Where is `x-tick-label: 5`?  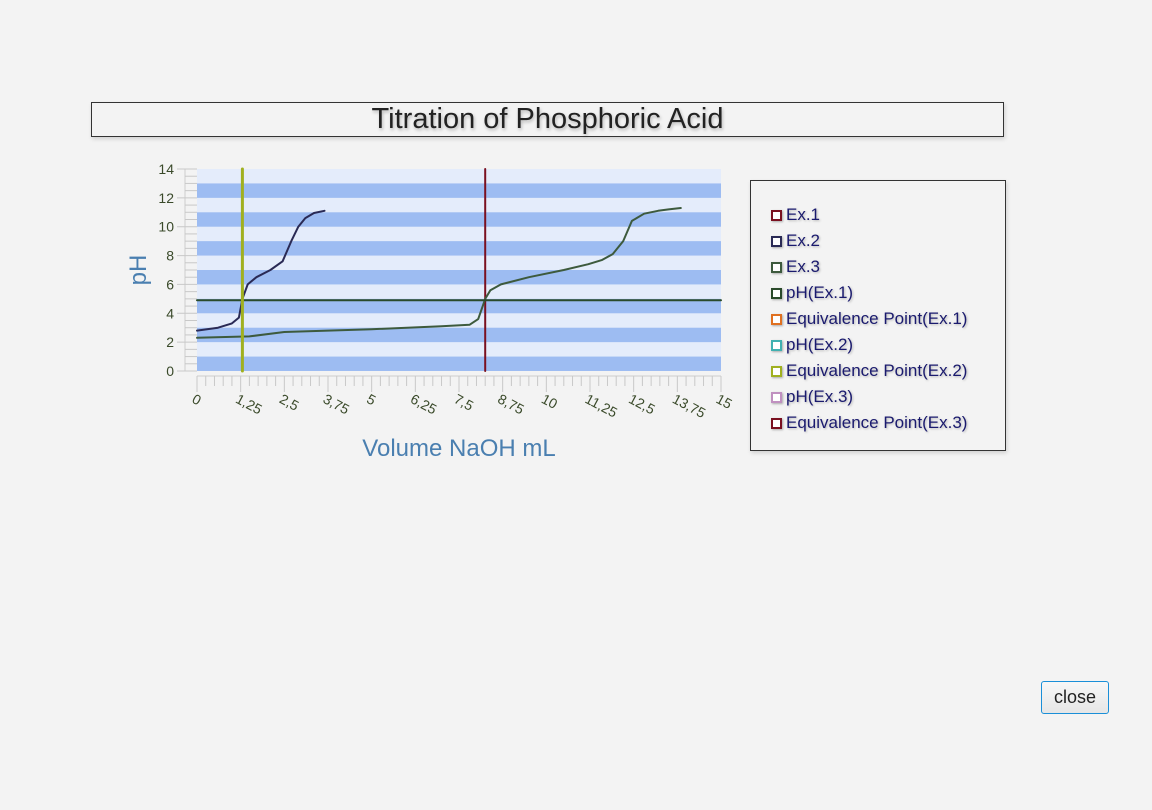 x-tick-label: 5 is located at coordinates (371, 400).